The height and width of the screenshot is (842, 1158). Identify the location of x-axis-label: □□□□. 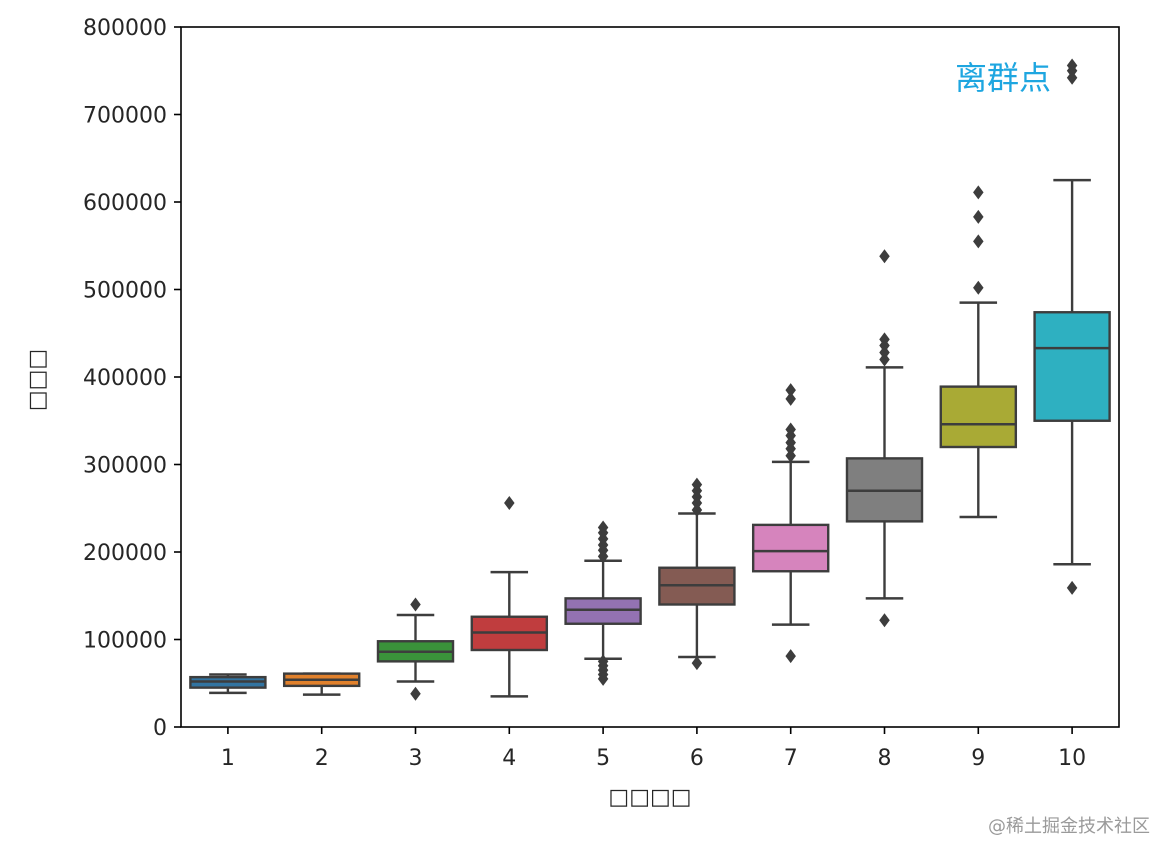
(649, 797).